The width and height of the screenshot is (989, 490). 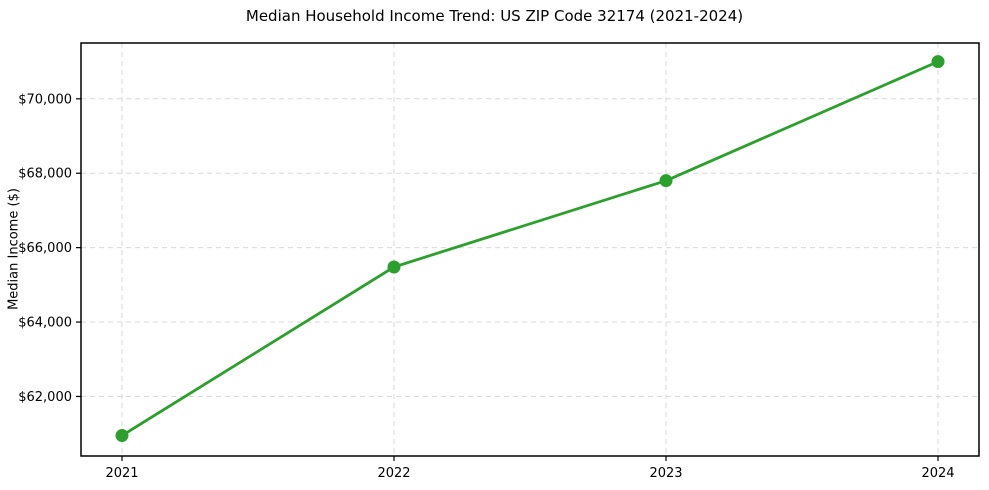 What do you see at coordinates (45, 99) in the screenshot?
I see `y-tick-label: $70,000` at bounding box center [45, 99].